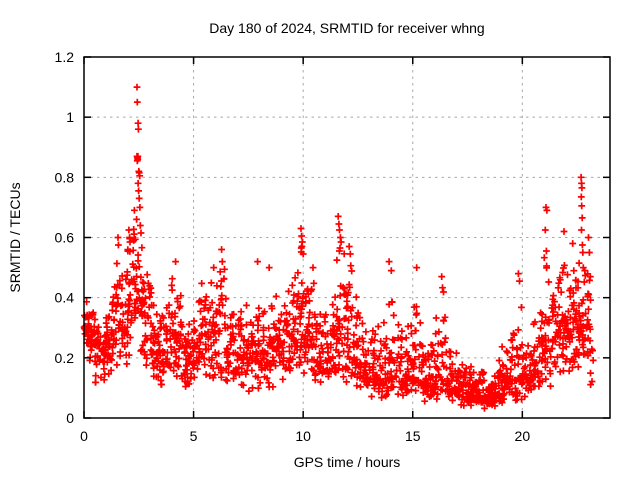 This screenshot has height=480, width=640. I want to click on x-tick-label: 10, so click(303, 436).